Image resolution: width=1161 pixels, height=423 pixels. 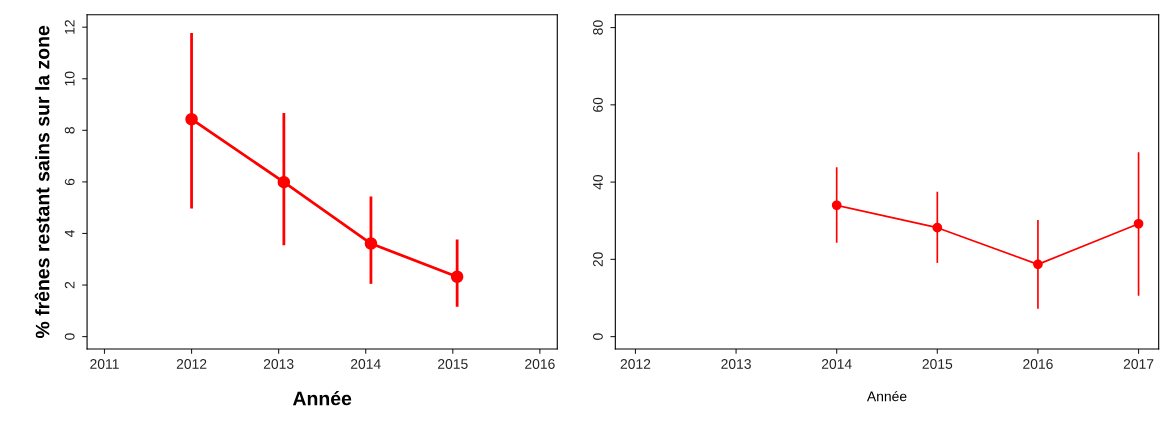 I want to click on y-tick-label: 12, so click(x=69, y=27).